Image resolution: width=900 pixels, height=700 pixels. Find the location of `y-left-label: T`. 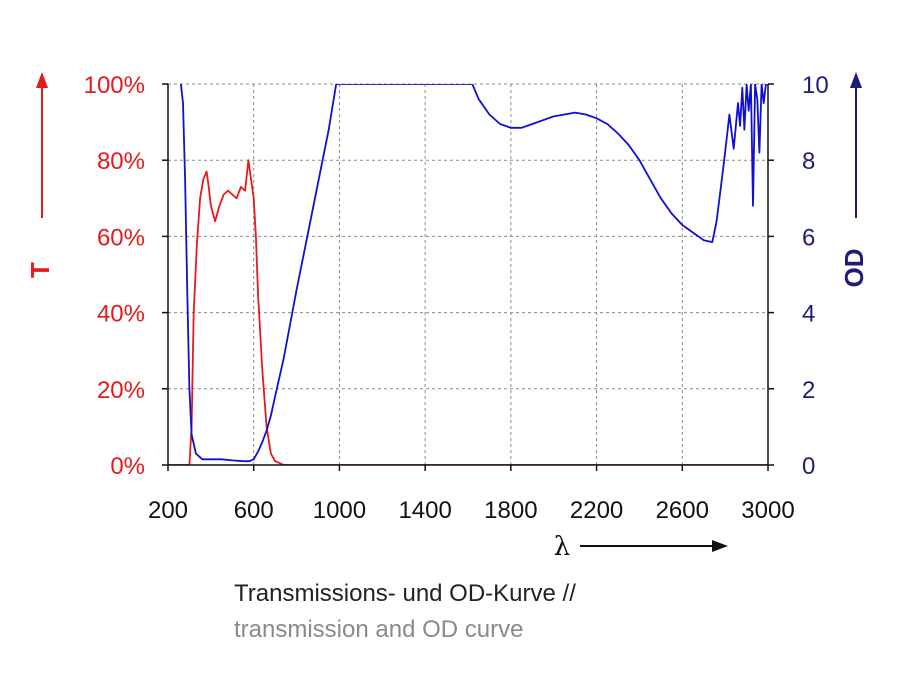

y-left-label: T is located at coordinates (40, 270).